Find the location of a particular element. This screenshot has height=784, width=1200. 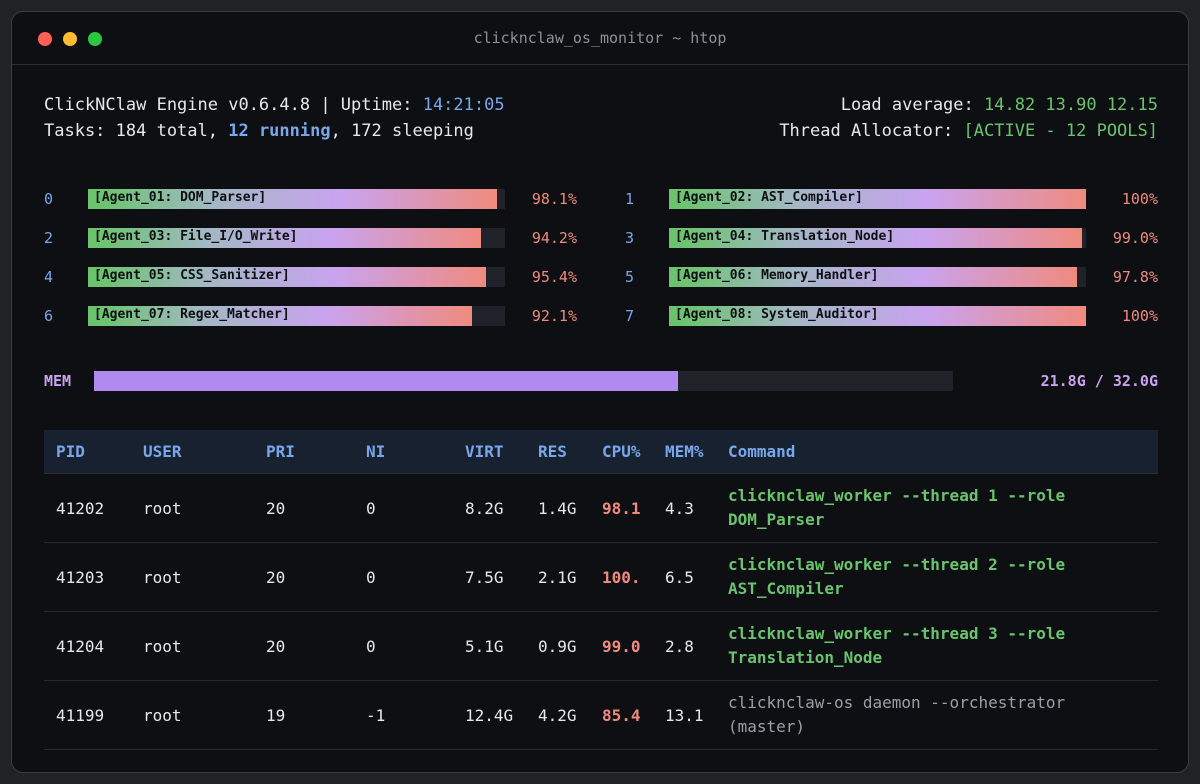

cpu-meter-6: 6 [Agent_07: Regex_Matcher] 92.1% is located at coordinates (310, 316).